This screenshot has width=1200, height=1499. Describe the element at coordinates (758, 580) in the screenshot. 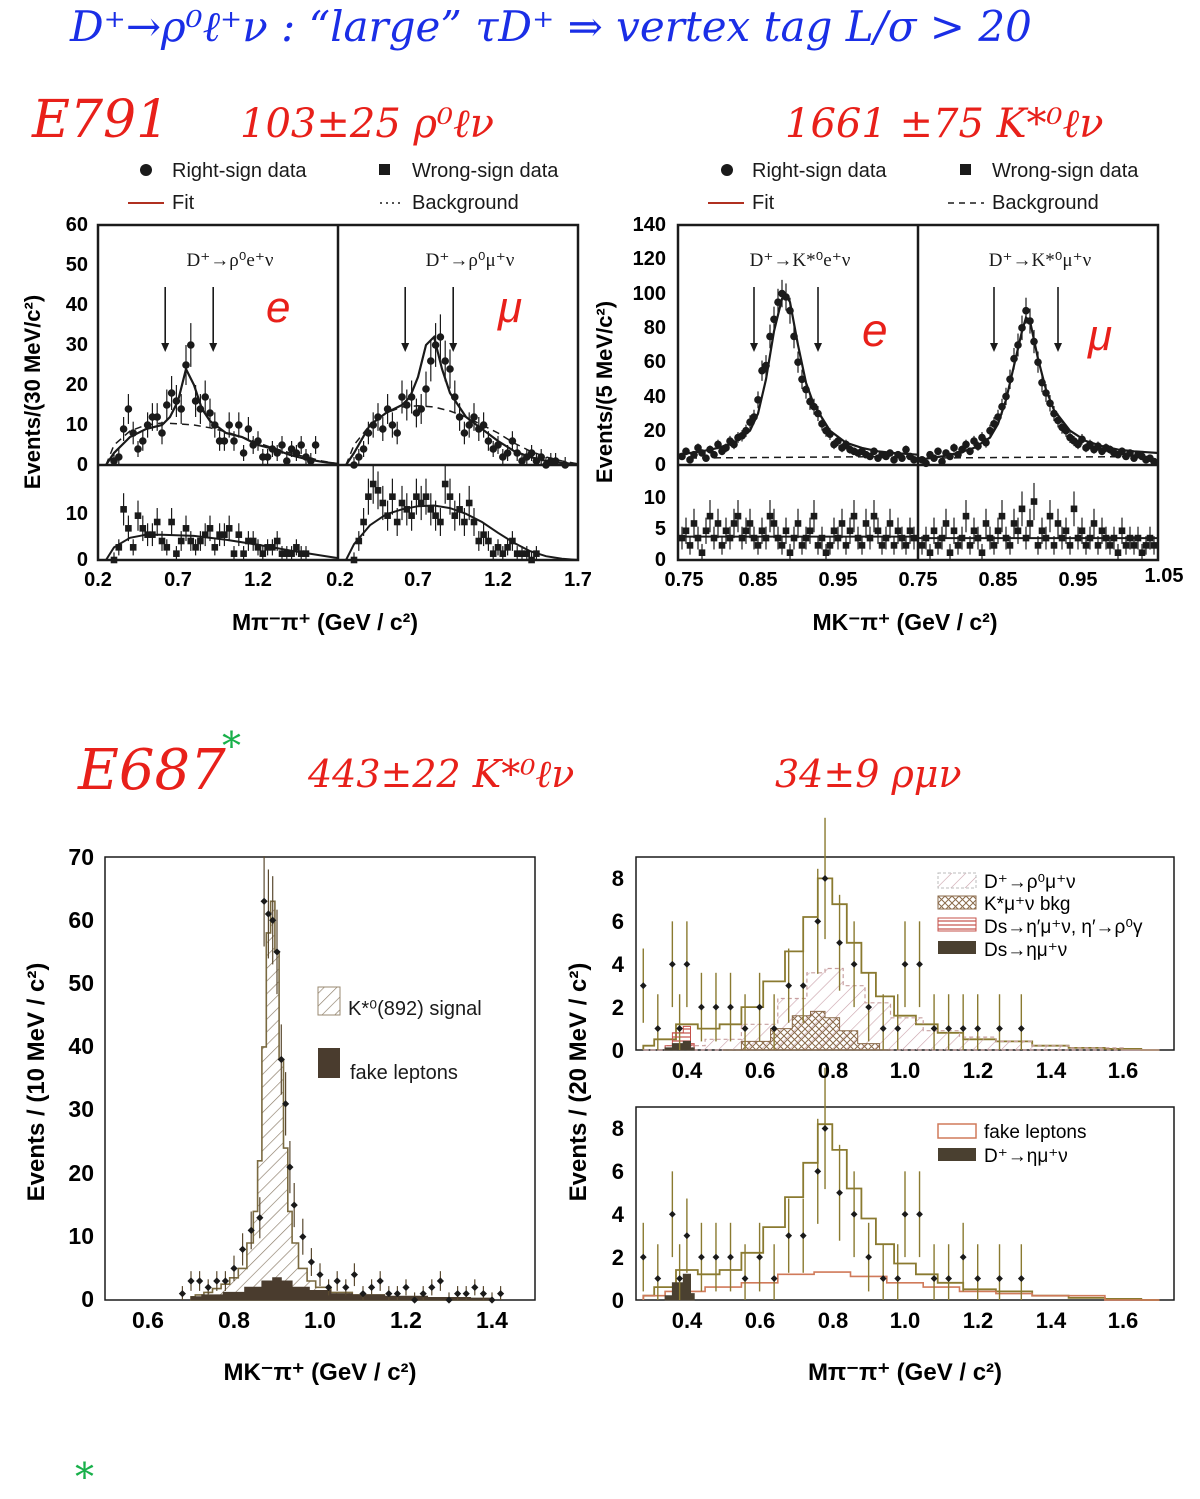

I see `x-tick: 0.85` at that location.